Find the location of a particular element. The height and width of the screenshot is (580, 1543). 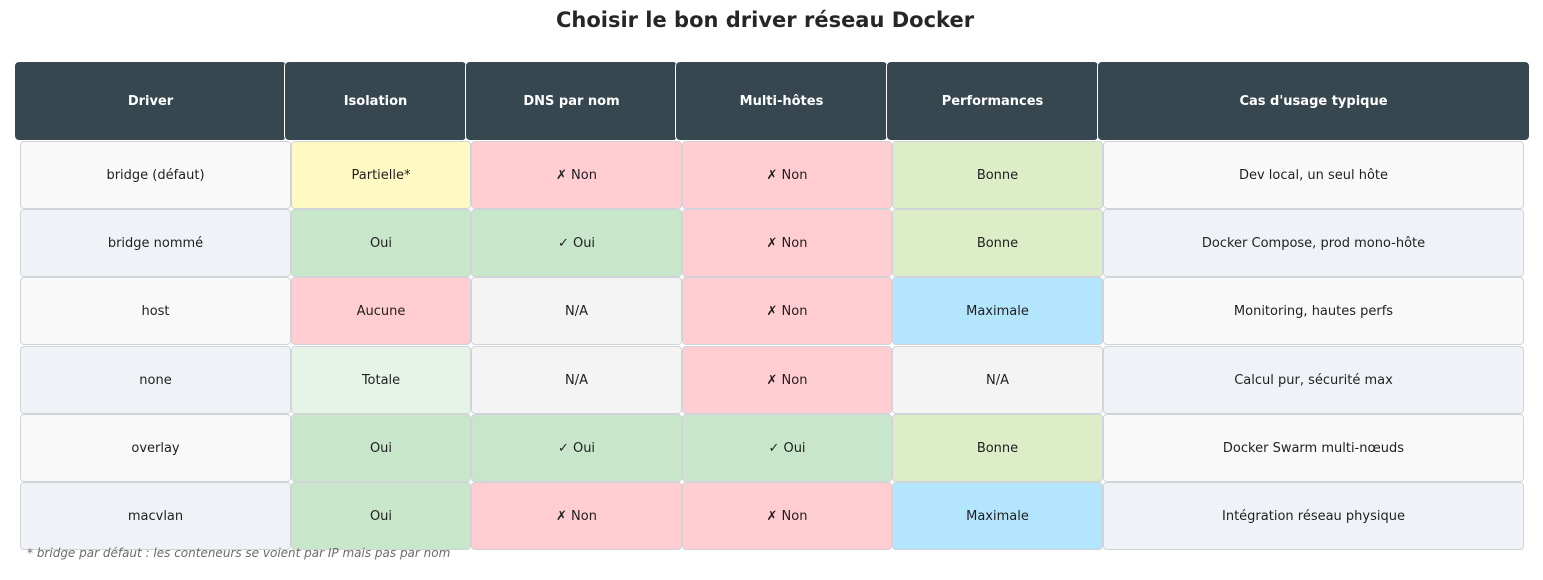

table-cell-r4-driver: none is located at coordinates (155, 380).